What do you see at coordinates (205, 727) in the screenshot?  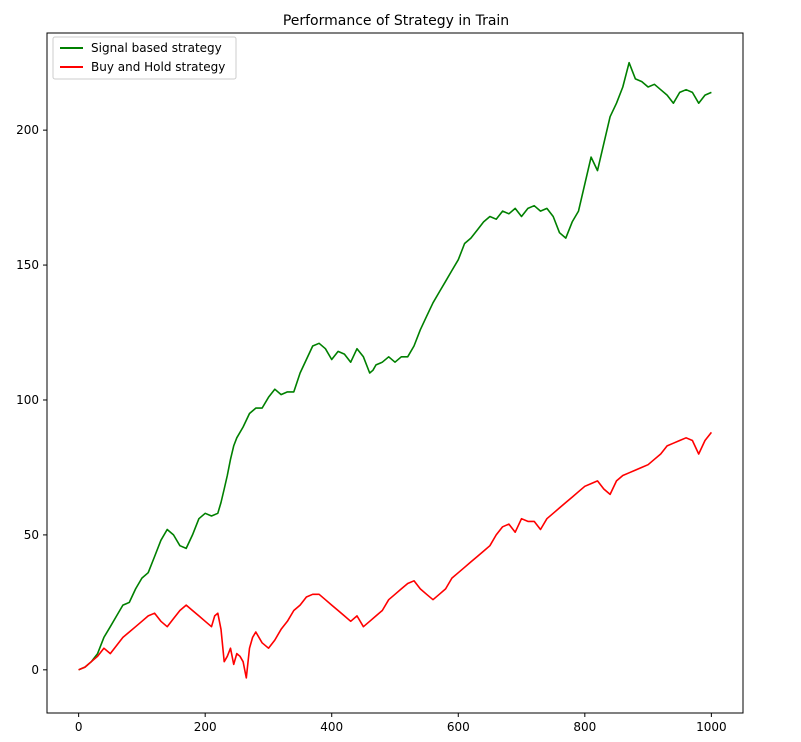 I see `x-tick-label: 200` at bounding box center [205, 727].